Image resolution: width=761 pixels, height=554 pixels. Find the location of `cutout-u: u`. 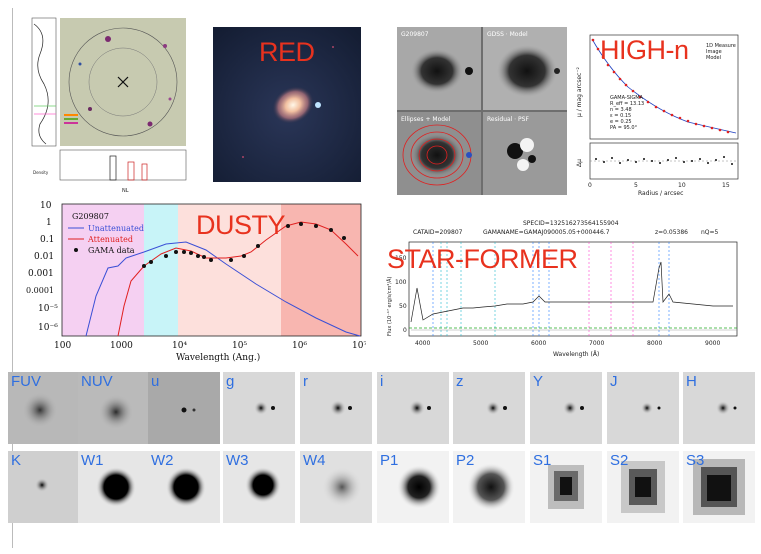

cutout-u: u is located at coordinates (184, 408).